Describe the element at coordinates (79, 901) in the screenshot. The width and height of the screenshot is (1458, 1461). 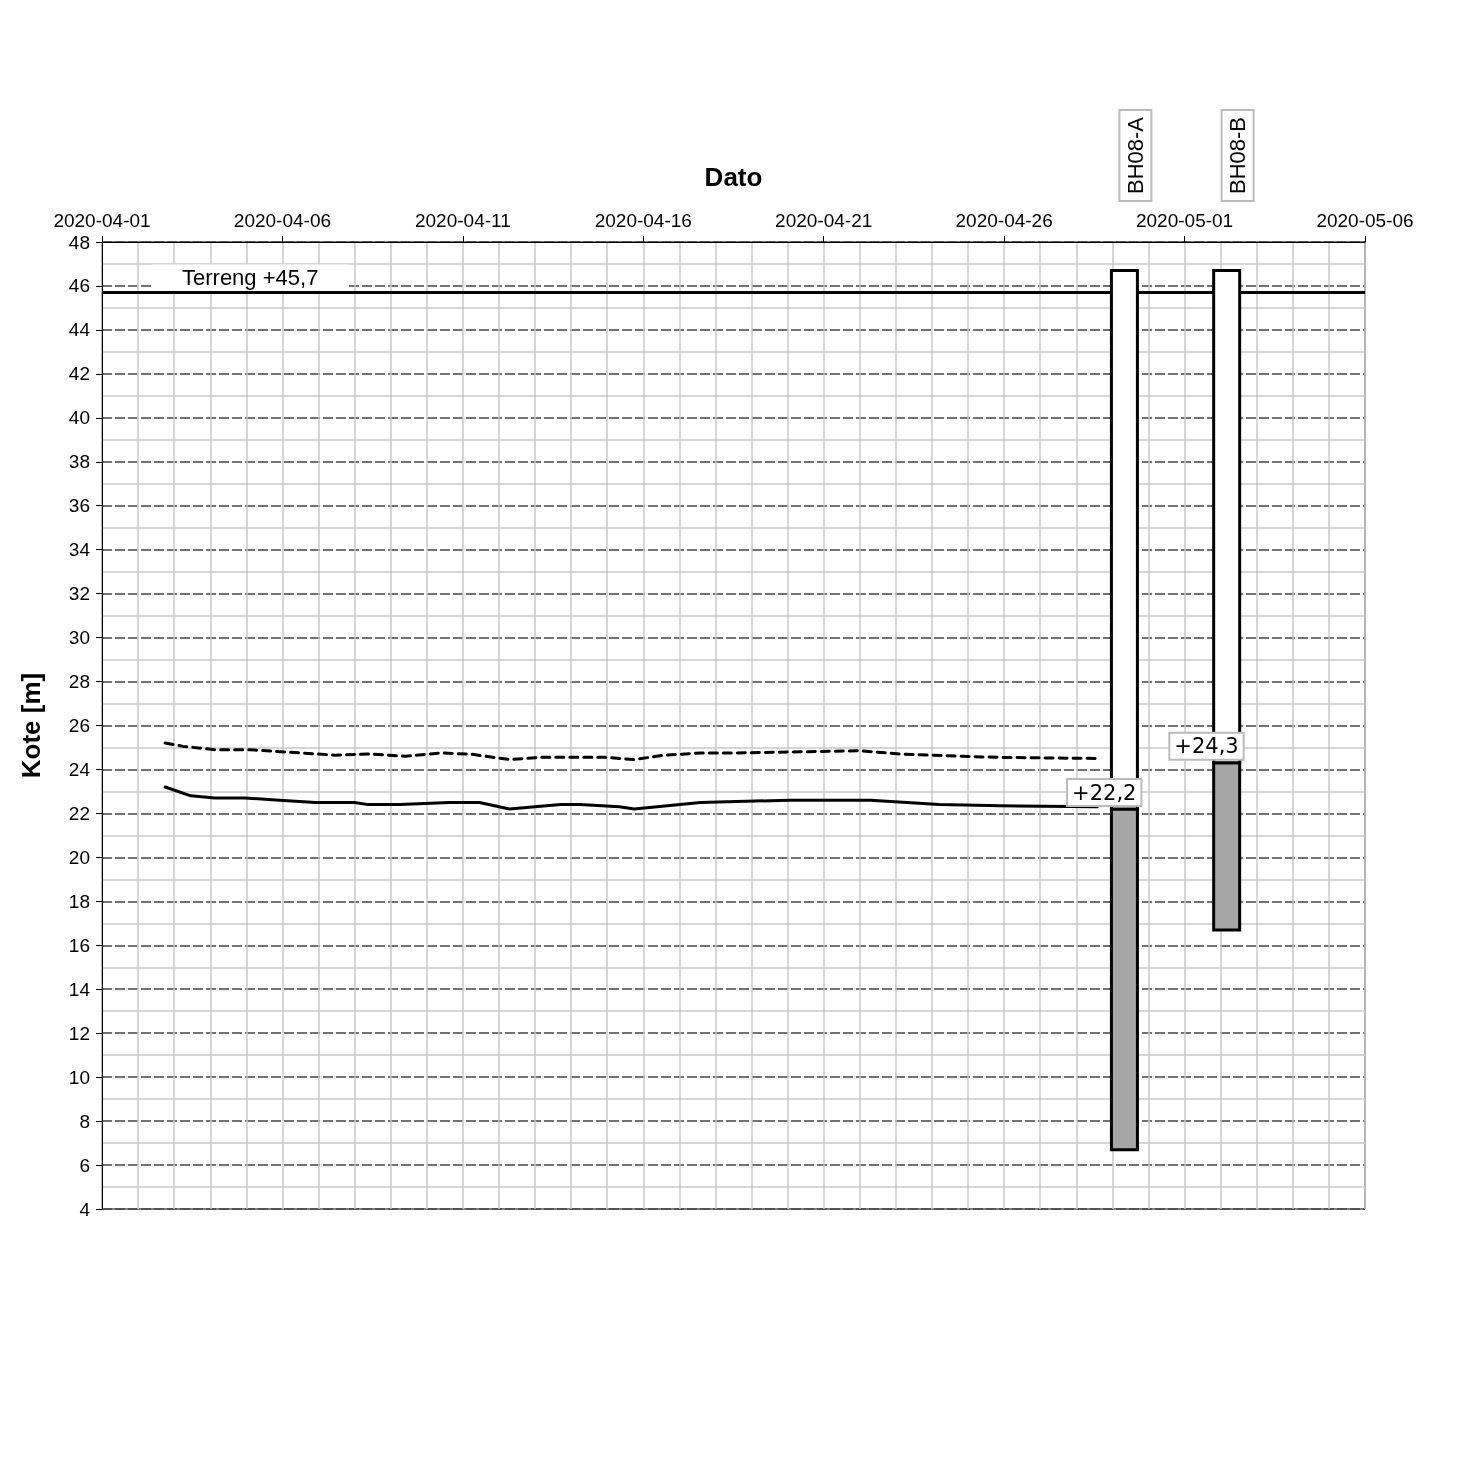
I see `y-tick-label: 18` at that location.